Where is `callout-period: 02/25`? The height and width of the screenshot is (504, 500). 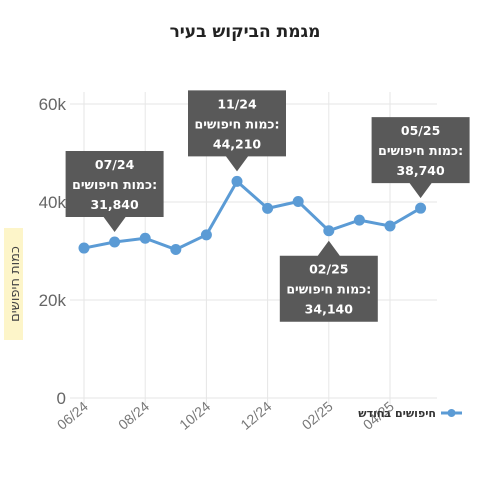 callout-period: 02/25 is located at coordinates (328, 269).